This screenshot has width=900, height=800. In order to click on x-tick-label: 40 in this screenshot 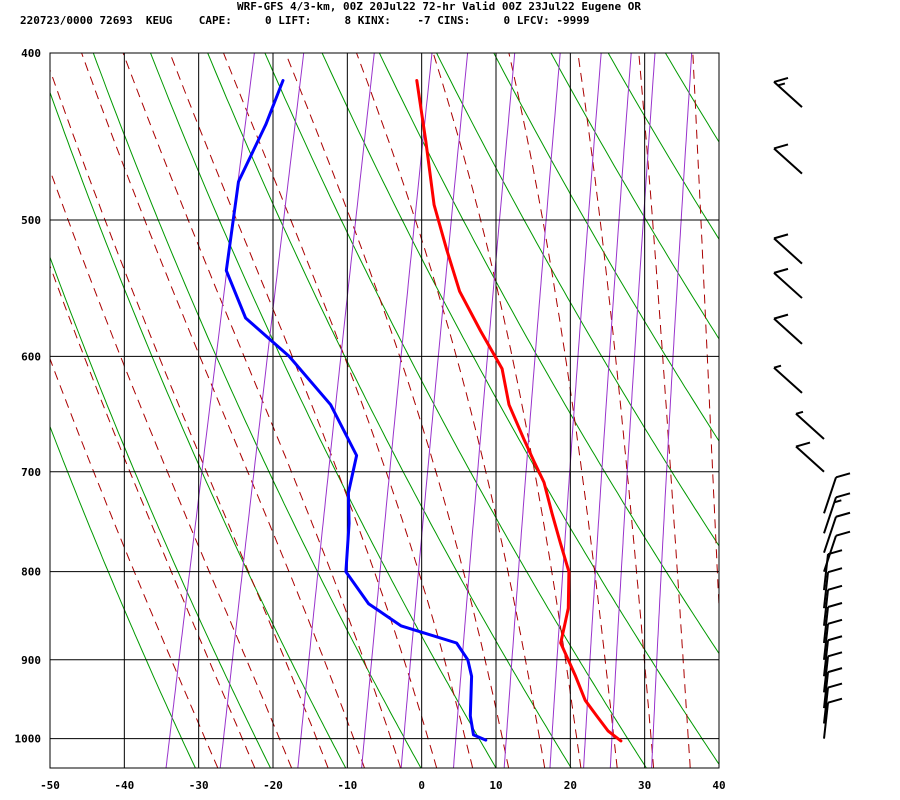, I will do `click(718, 785)`.